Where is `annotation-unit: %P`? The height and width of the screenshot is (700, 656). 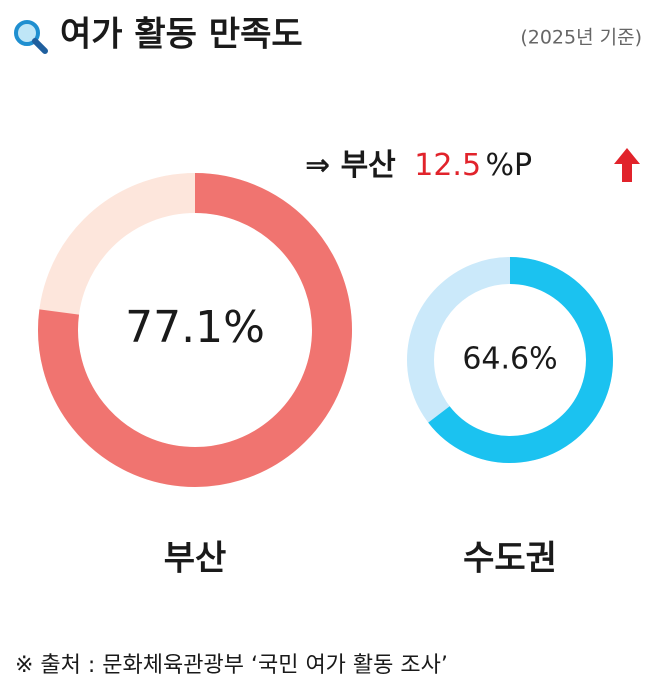
annotation-unit: %P is located at coordinates (508, 165).